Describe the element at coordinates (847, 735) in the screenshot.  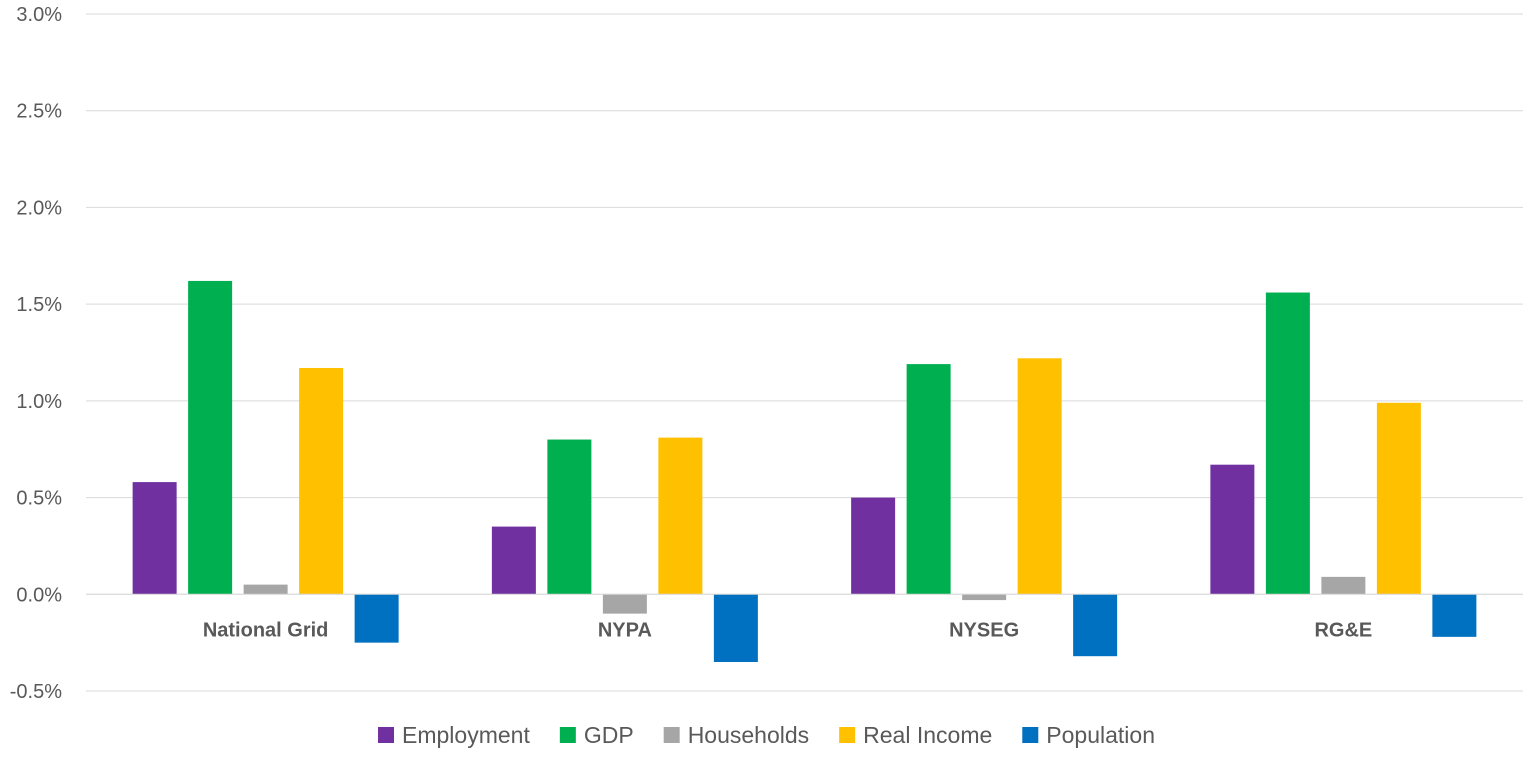
I see `legend-swatch-real-income` at that location.